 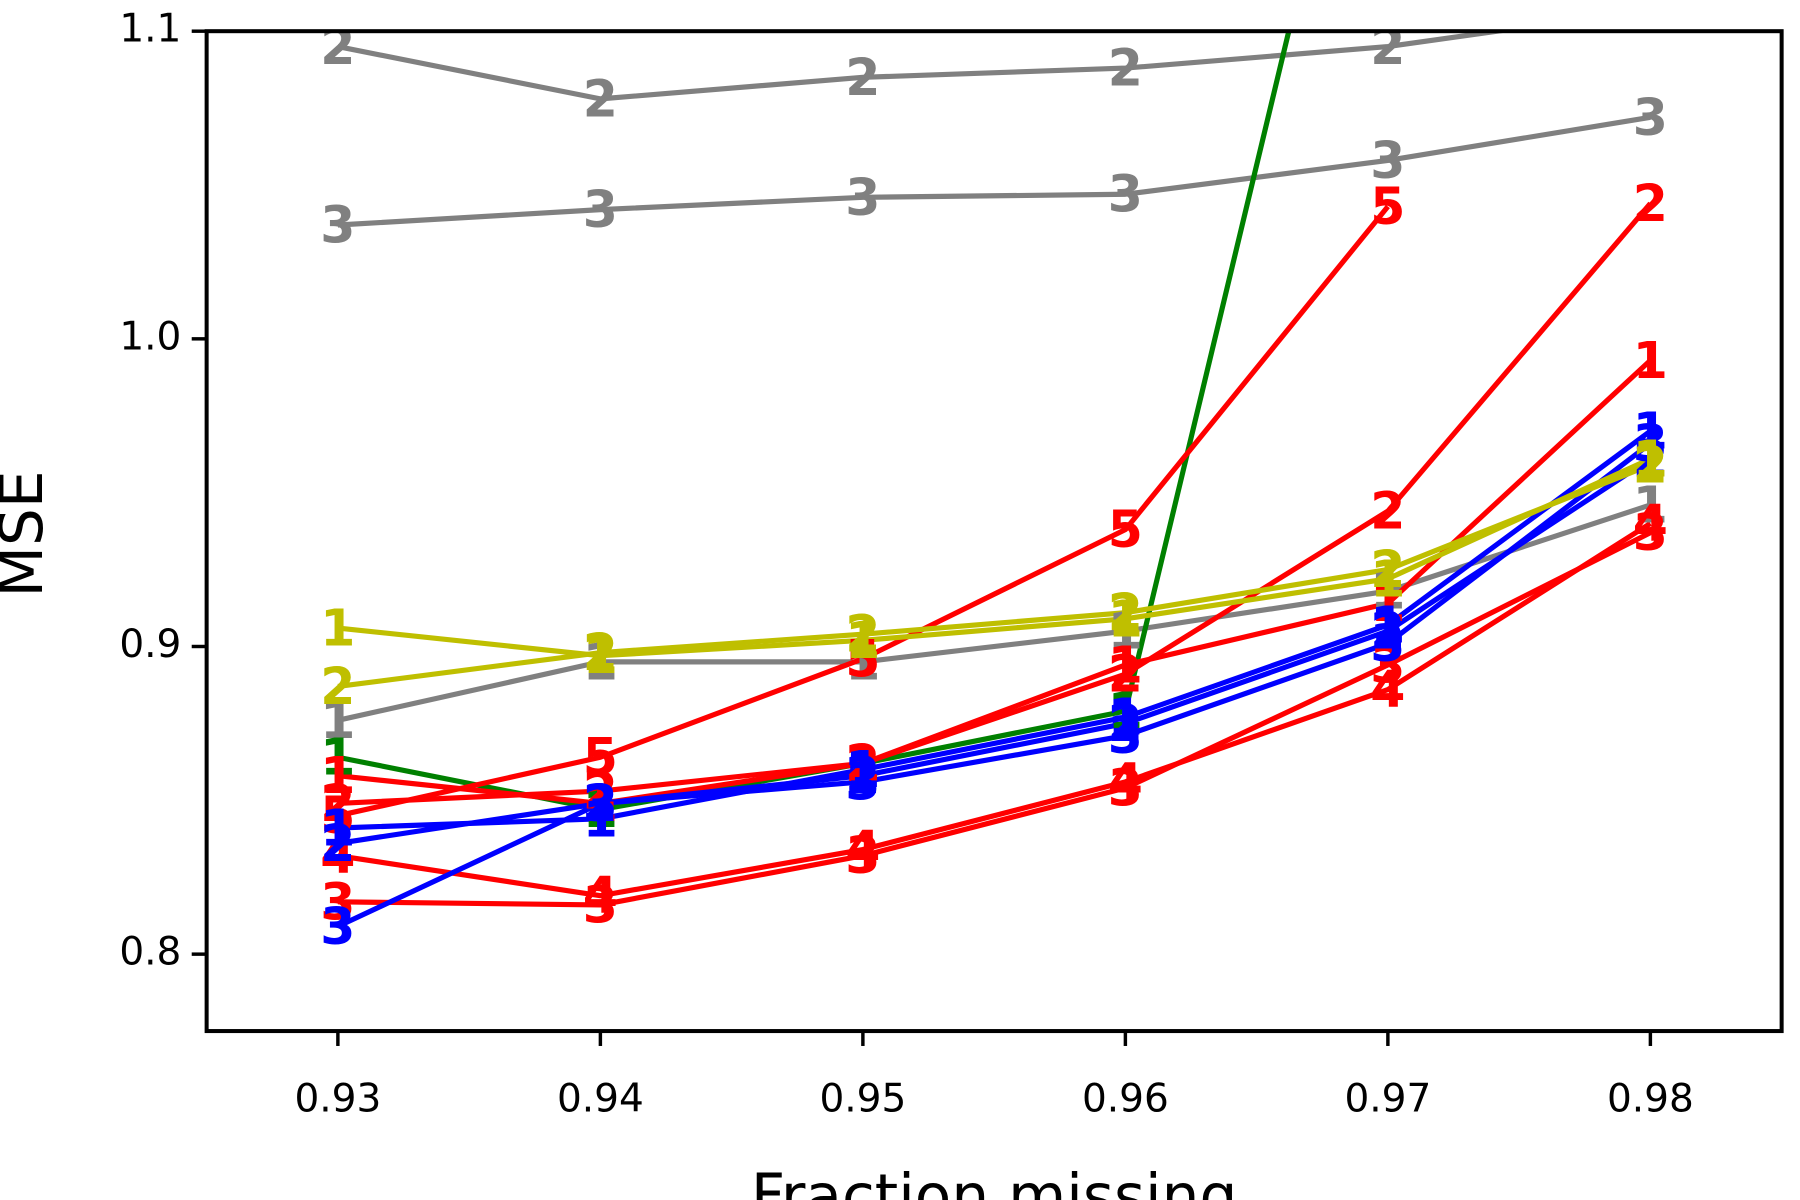 I want to click on y-tick-label: 0.8, so click(x=150, y=952).